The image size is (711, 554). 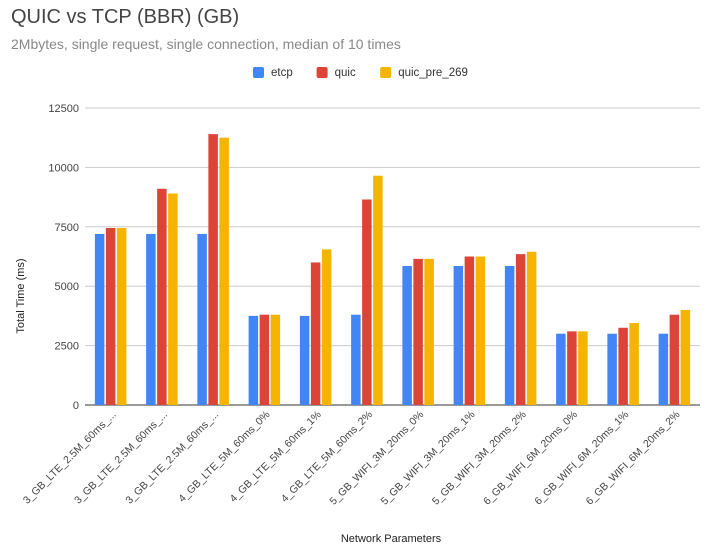 I want to click on legend-label-quic_pre_269: quic_pre_269, so click(x=433, y=73).